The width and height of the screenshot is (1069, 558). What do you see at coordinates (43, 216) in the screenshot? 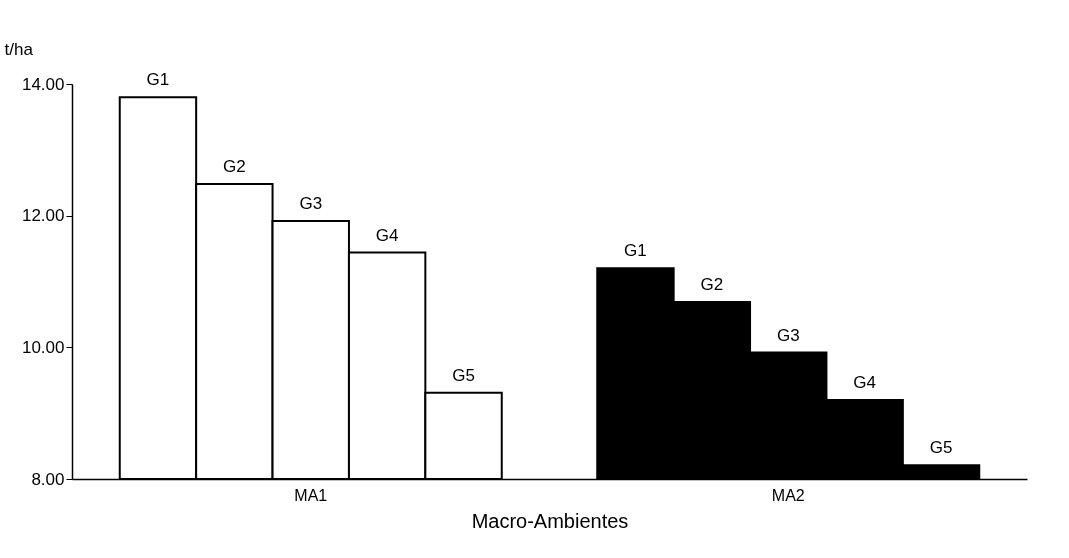
I see `y-tick-label: 12.00` at bounding box center [43, 216].